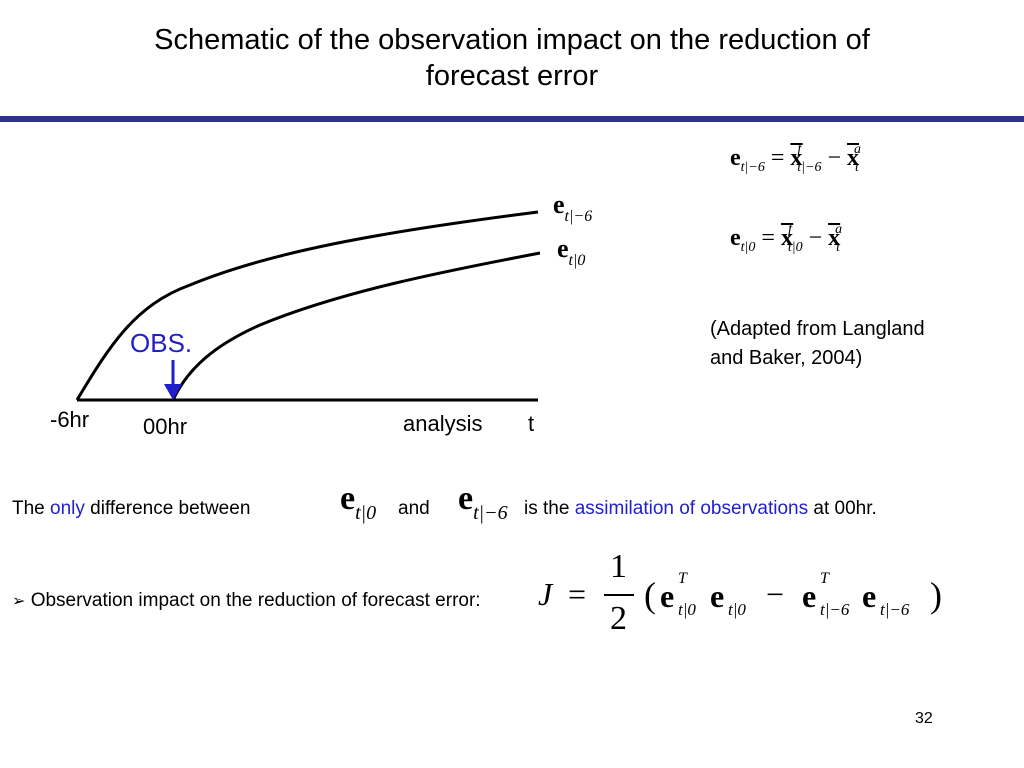 This screenshot has width=1024, height=768. What do you see at coordinates (443, 423) in the screenshot?
I see `label-analysis: analysis` at bounding box center [443, 423].